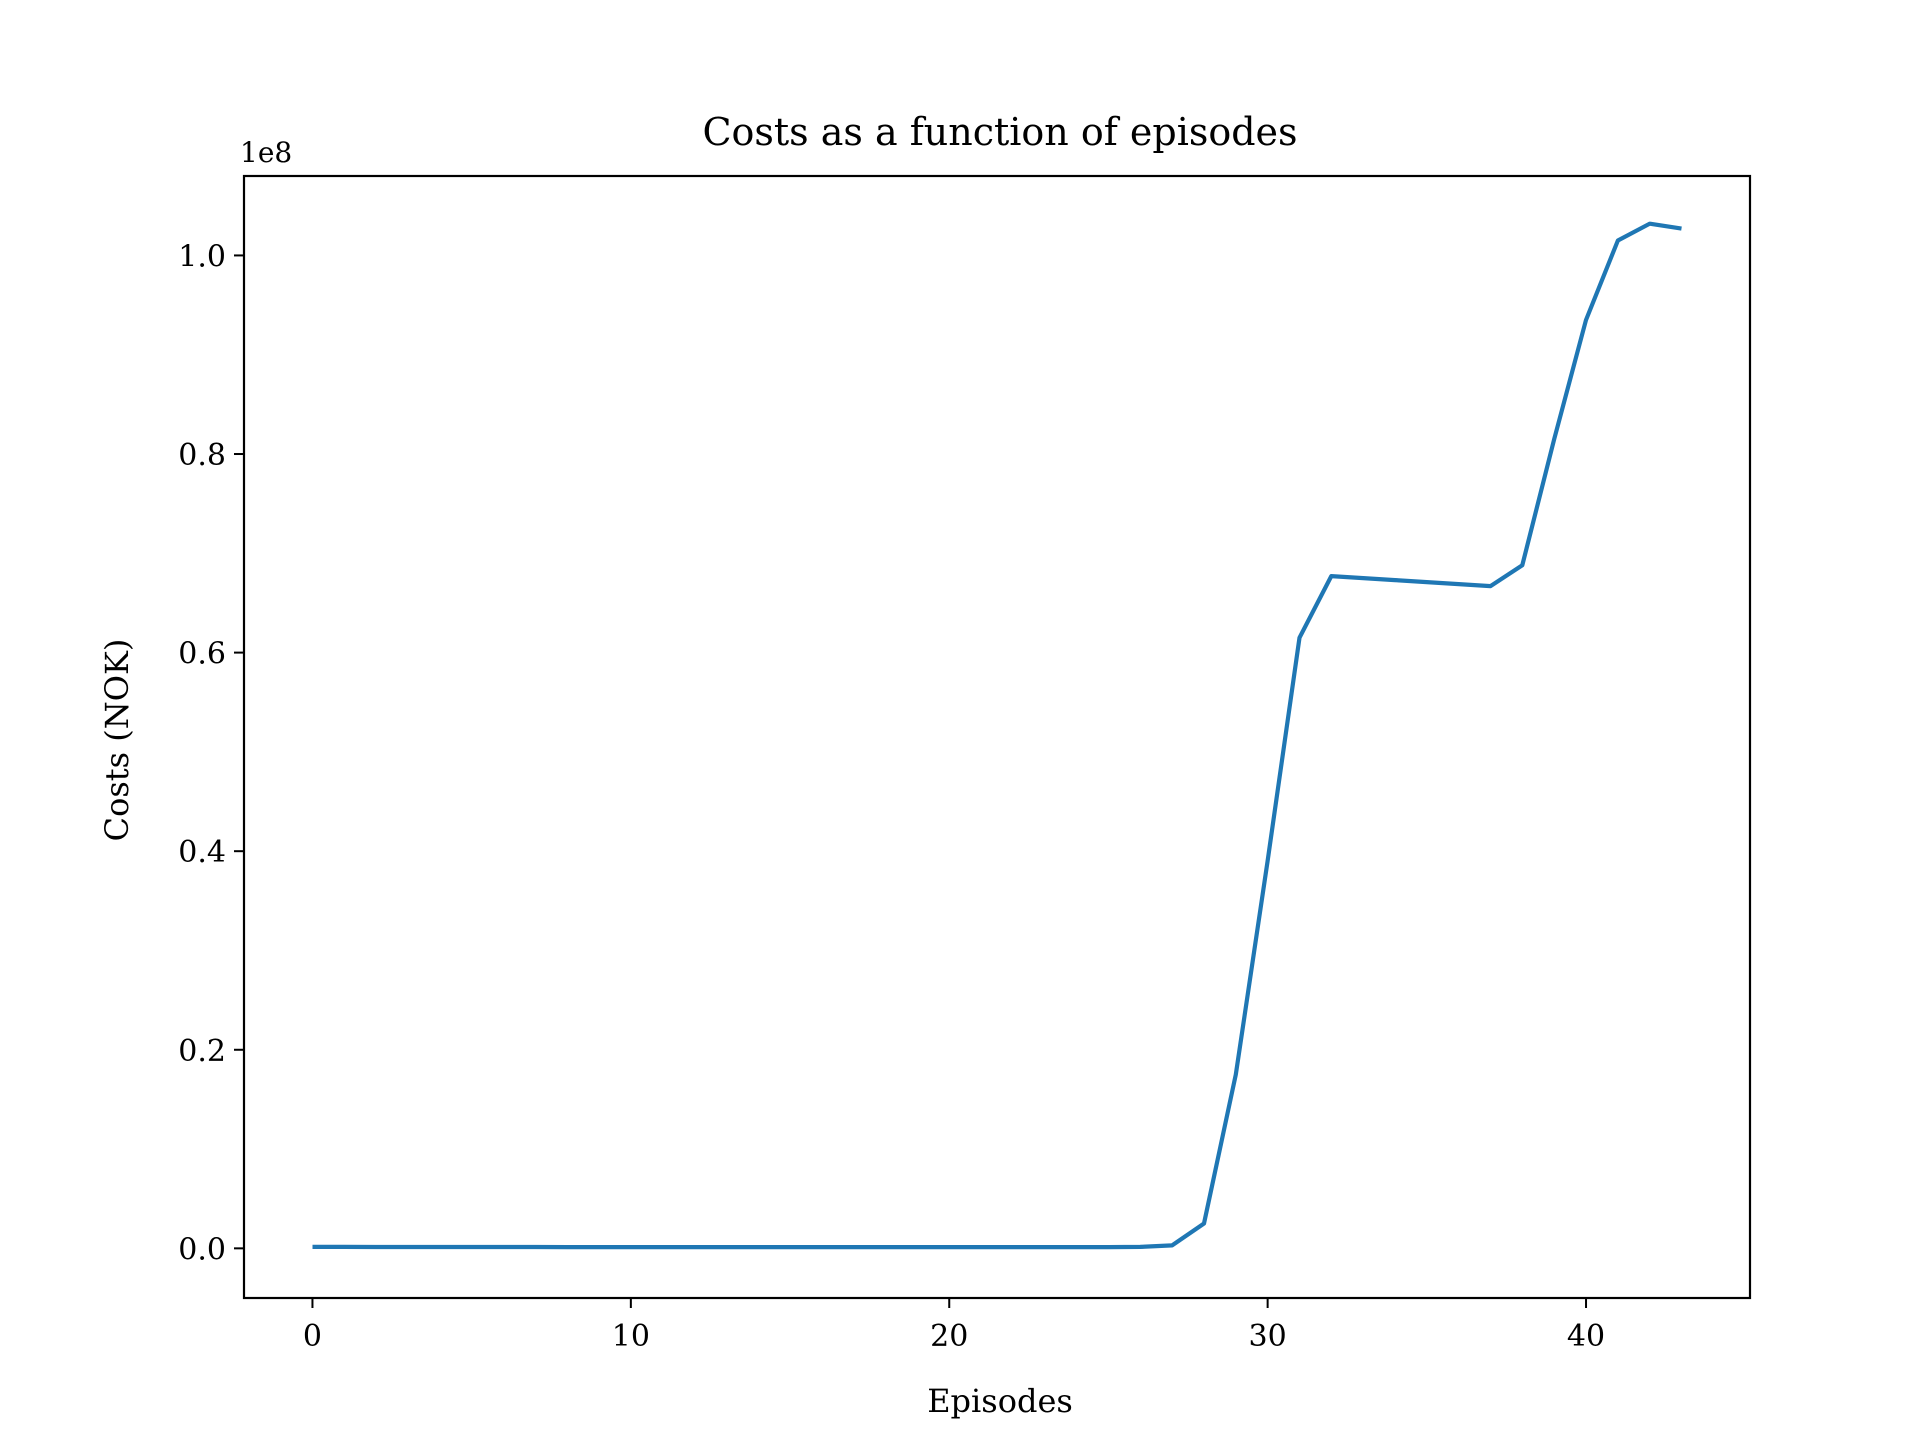  Describe the element at coordinates (202, 256) in the screenshot. I see `y-tick-label: 1.0` at that location.